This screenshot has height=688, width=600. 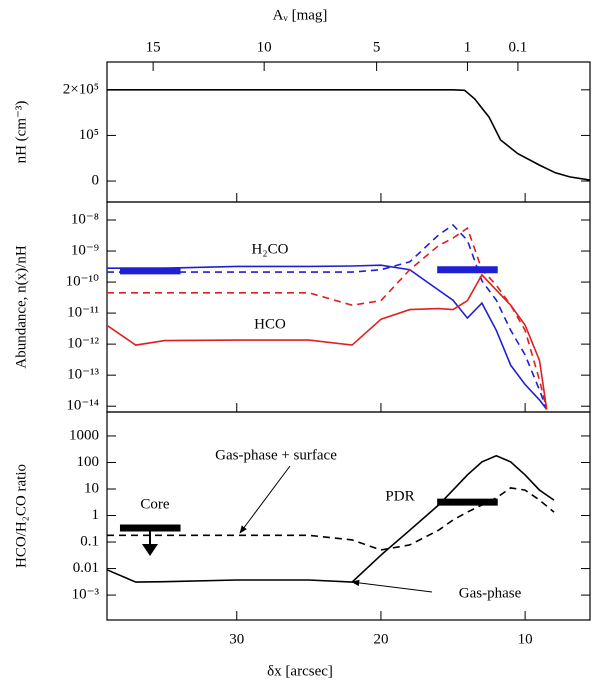 What do you see at coordinates (153, 47) in the screenshot?
I see `top-tick-label: 15` at bounding box center [153, 47].